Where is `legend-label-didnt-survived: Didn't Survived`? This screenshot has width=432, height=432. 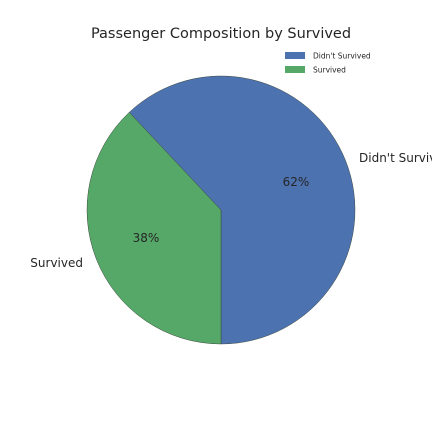 legend-label-didnt-survived: Didn't Survived is located at coordinates (342, 56).